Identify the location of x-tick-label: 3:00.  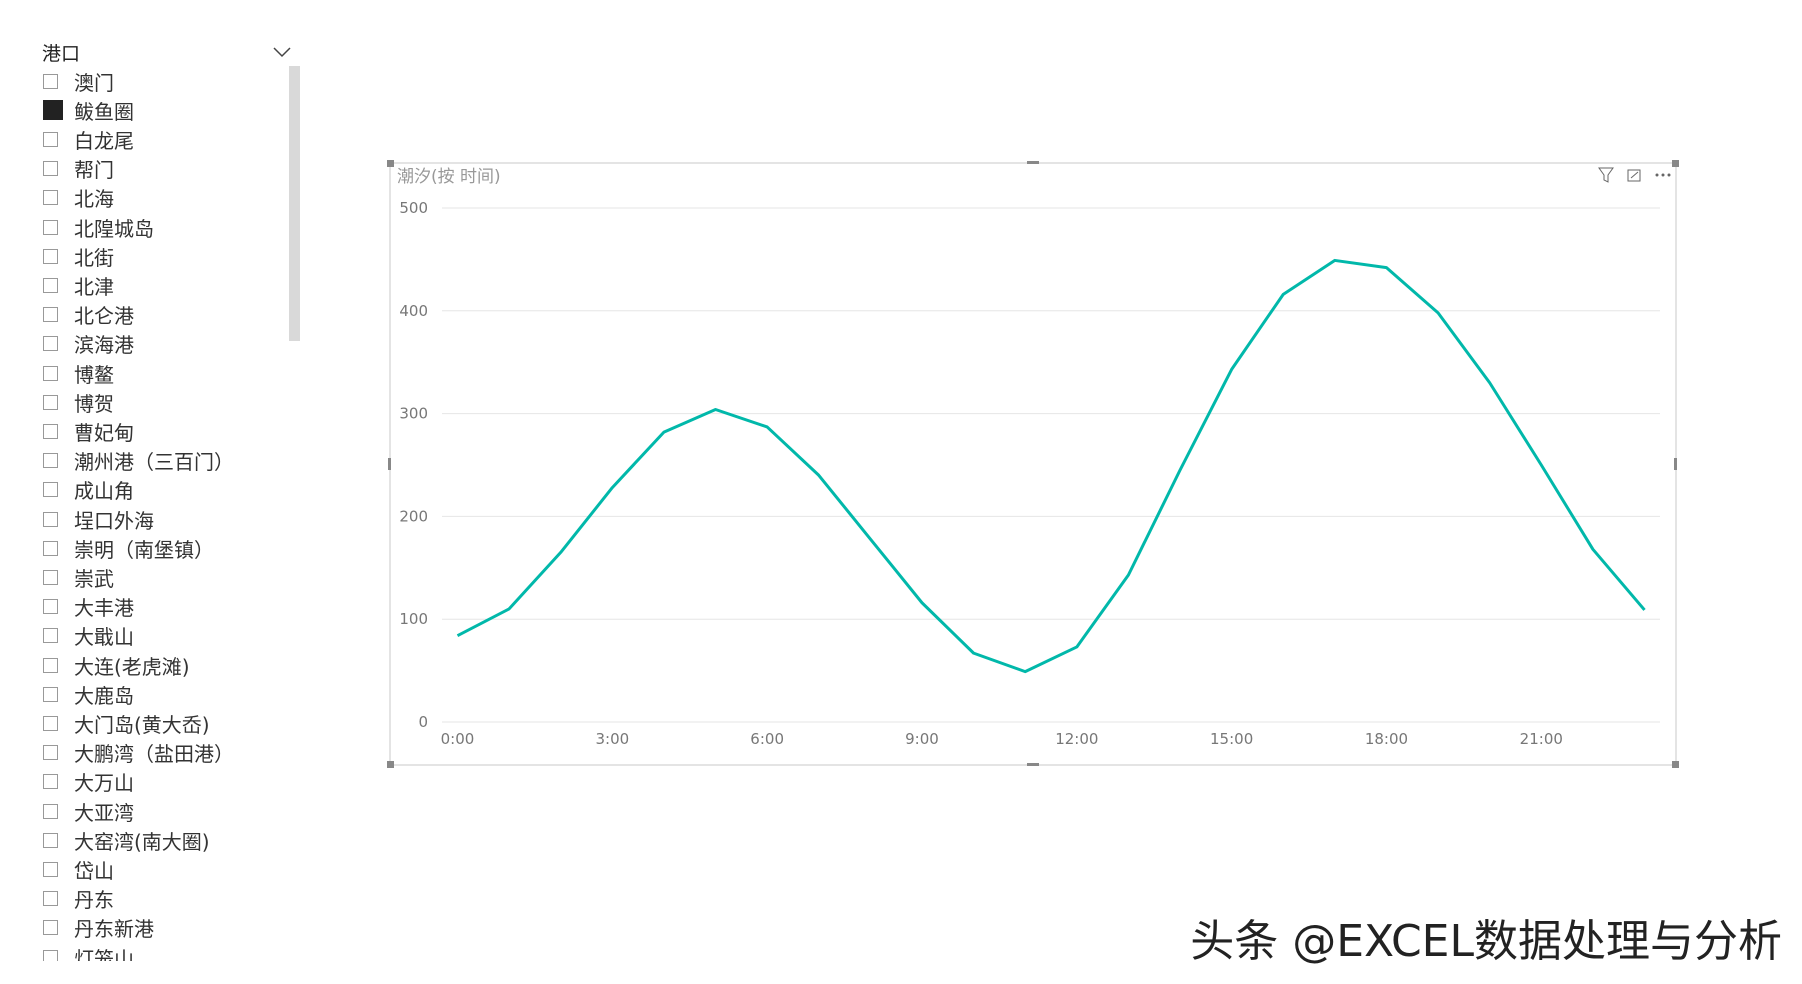
(612, 739).